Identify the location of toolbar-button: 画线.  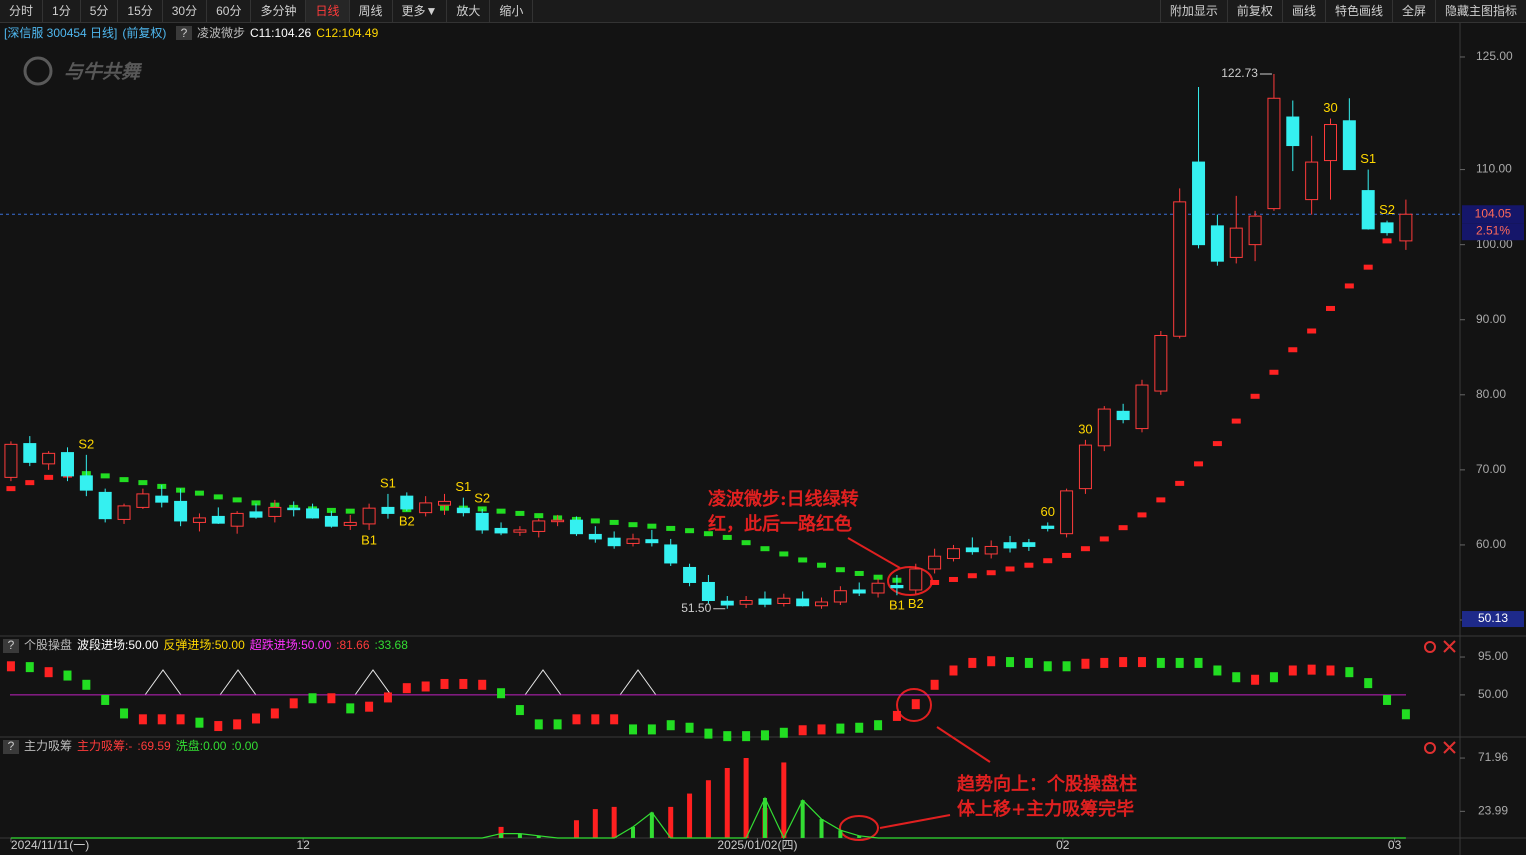
(1303, 11).